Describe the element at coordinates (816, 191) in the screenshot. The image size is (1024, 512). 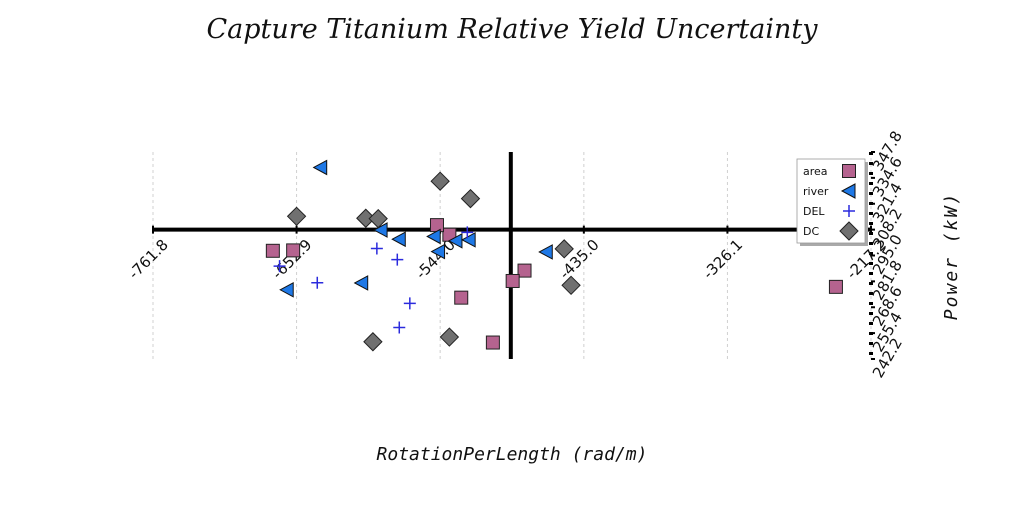
I see `legend-label: river` at that location.